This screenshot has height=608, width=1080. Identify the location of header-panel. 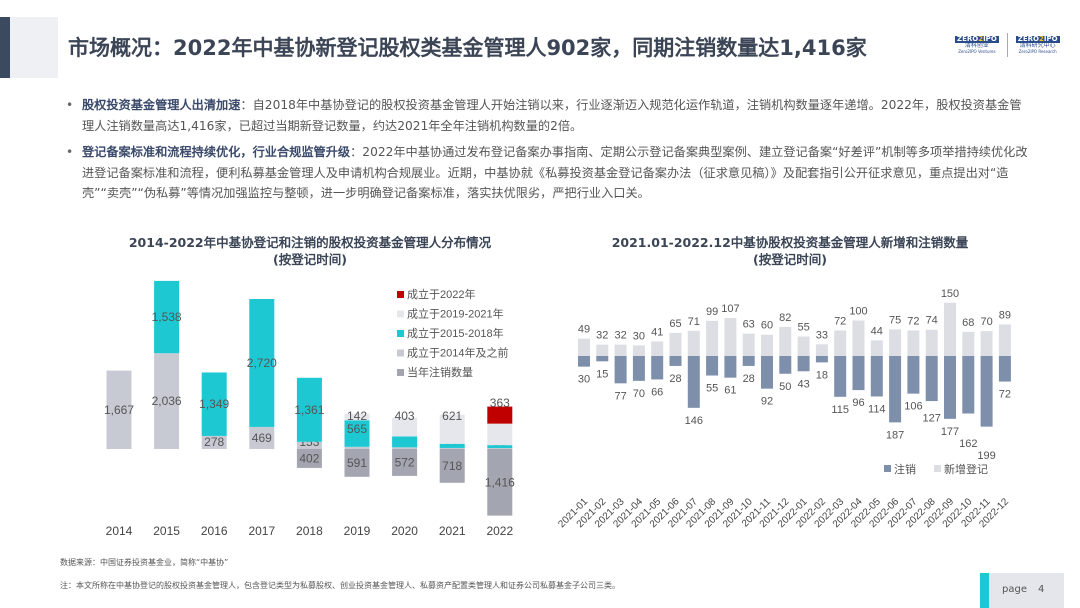
(34, 47).